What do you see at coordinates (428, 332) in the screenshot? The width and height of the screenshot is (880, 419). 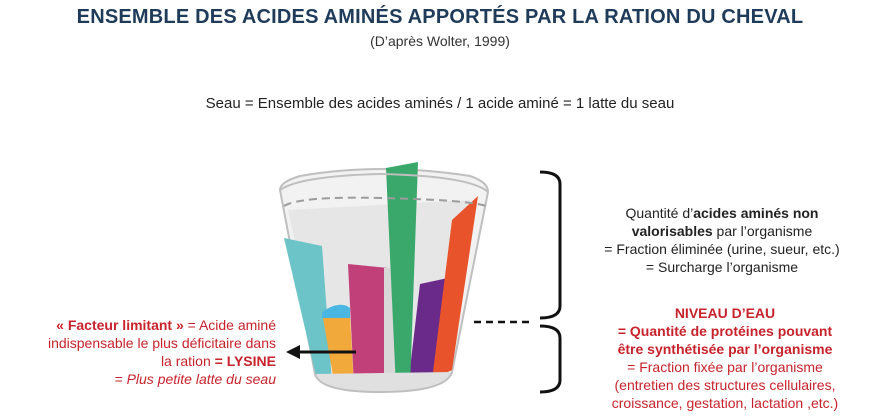 I see `stave-purple` at bounding box center [428, 332].